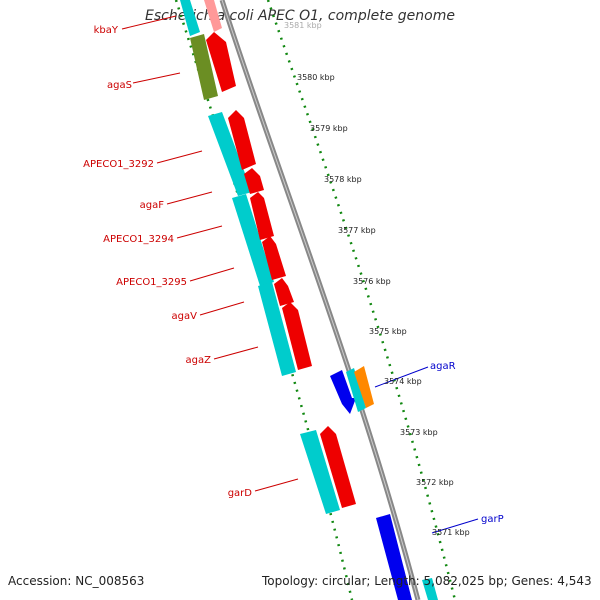 The height and width of the screenshot is (600, 600). What do you see at coordinates (419, 432) in the screenshot?
I see `scale-label: 3573 kbp` at bounding box center [419, 432].